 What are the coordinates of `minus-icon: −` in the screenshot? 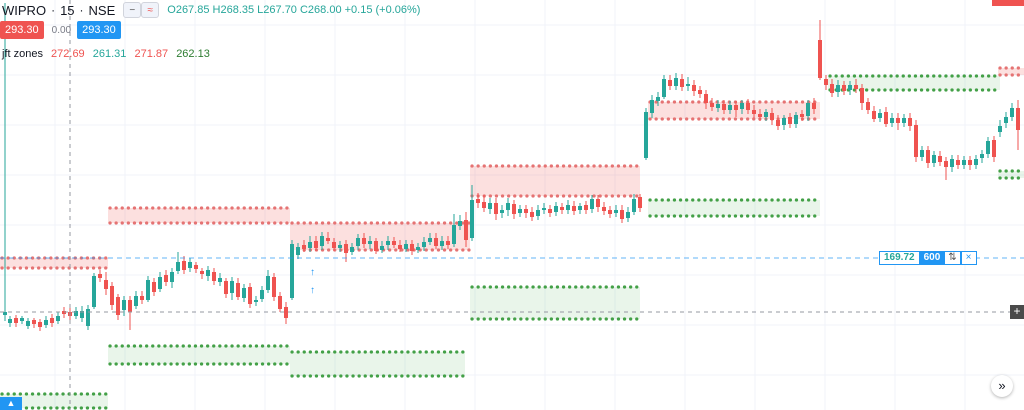 It's located at (132, 10).